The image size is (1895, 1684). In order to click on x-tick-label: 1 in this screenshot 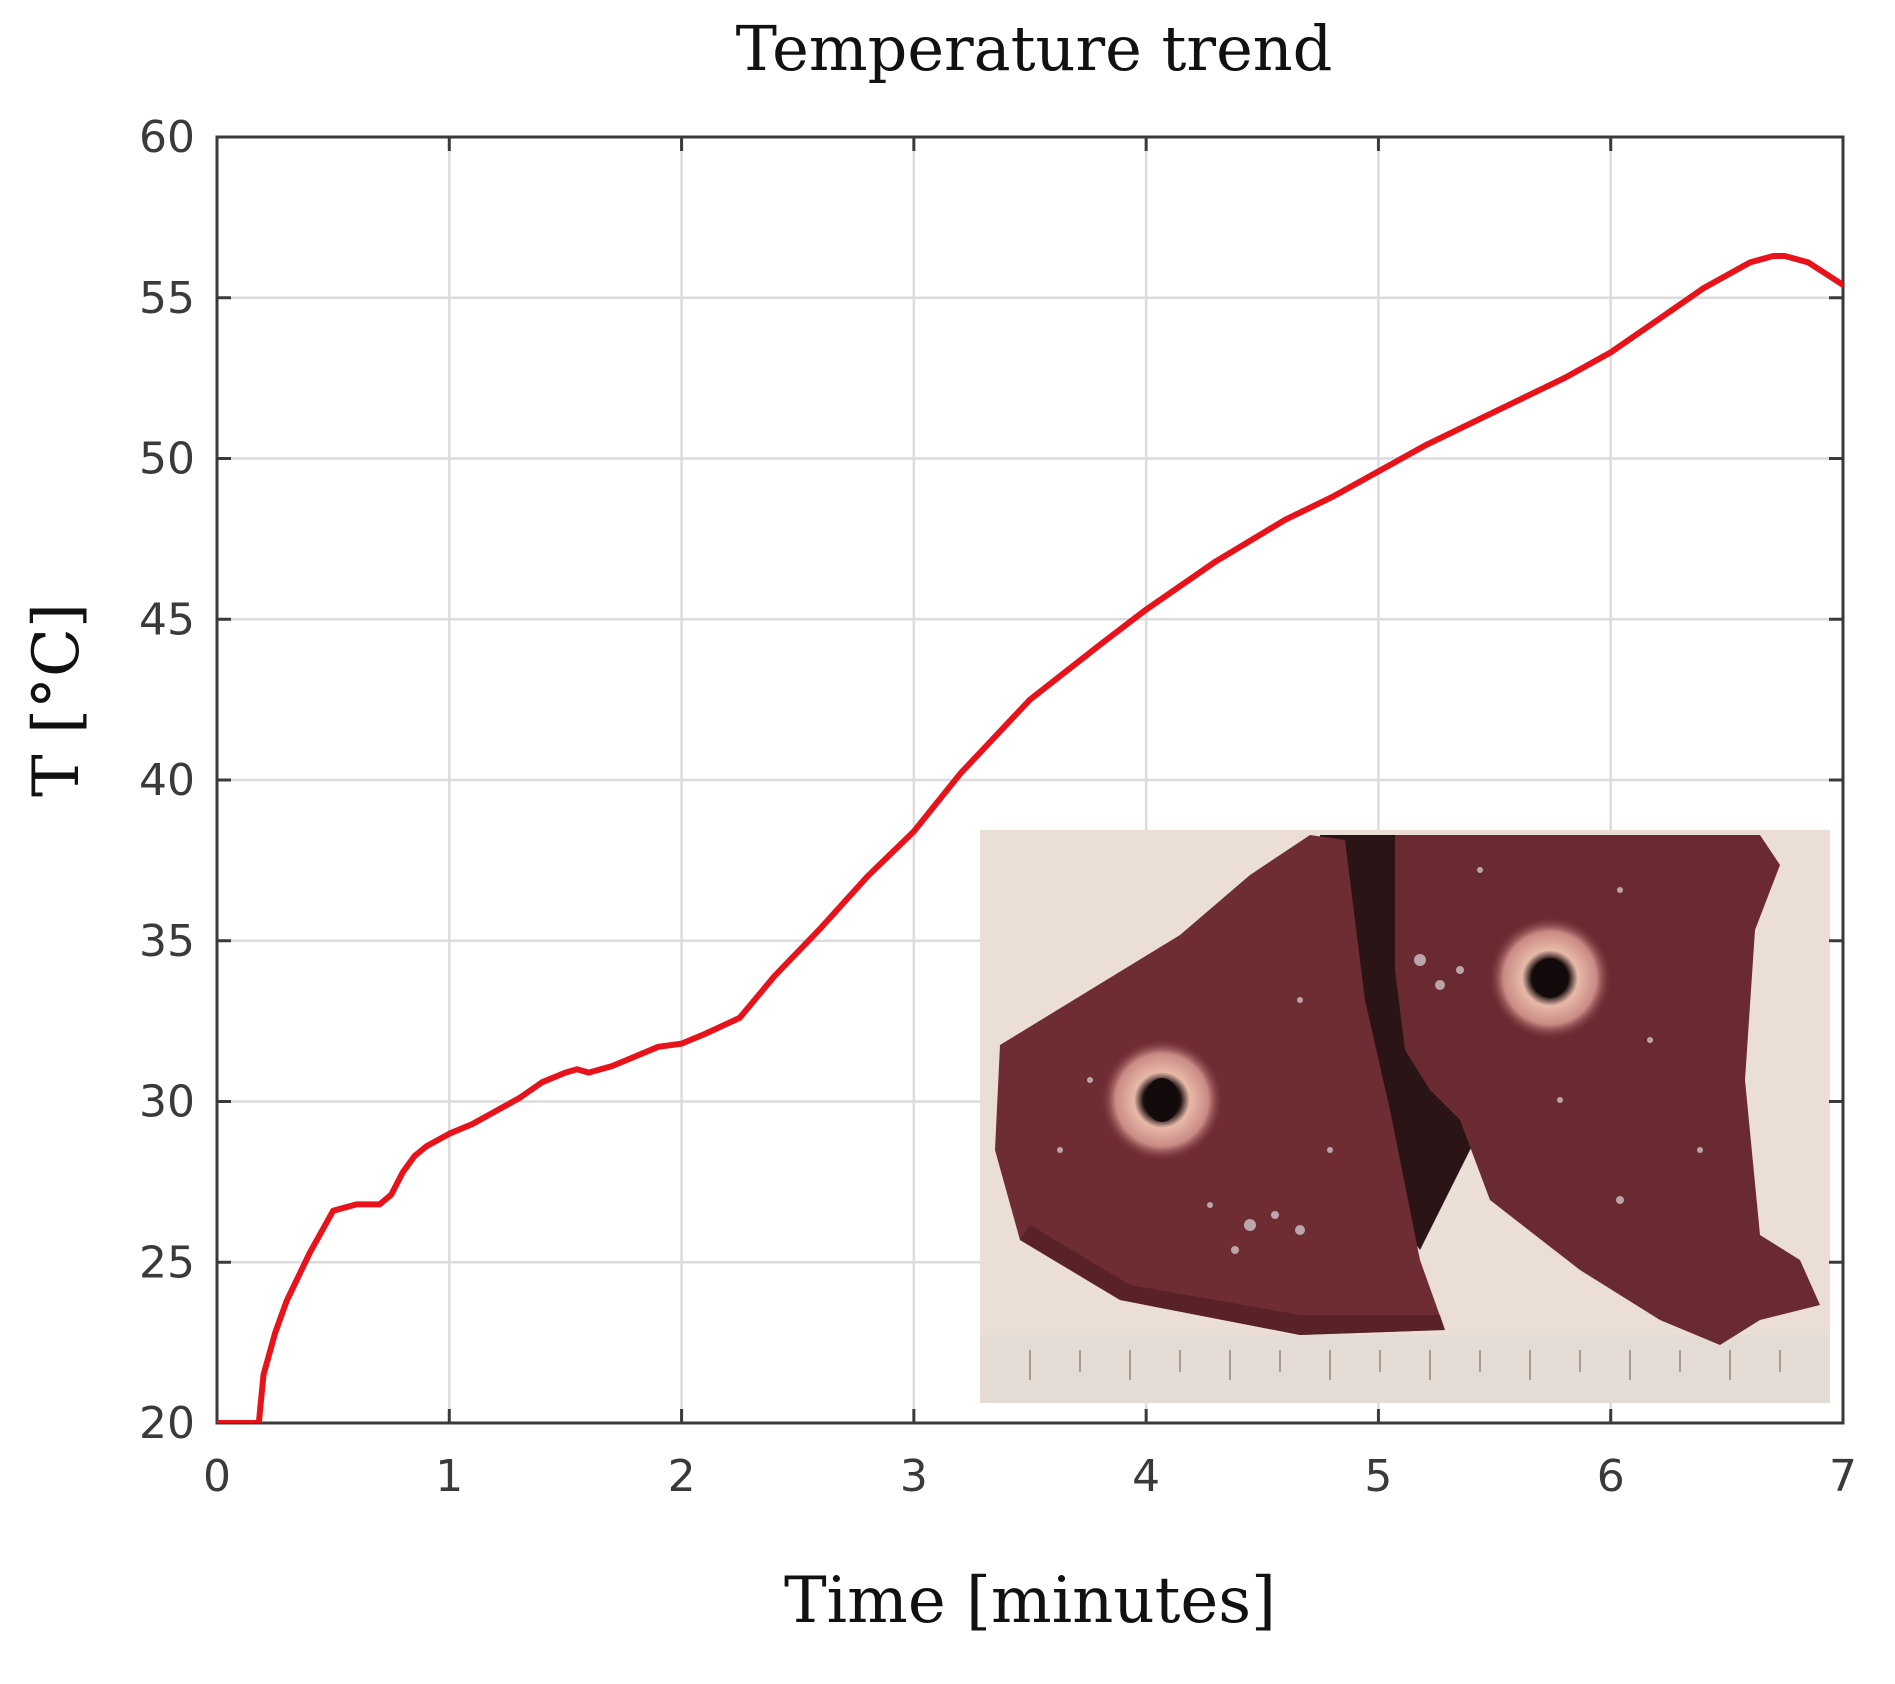, I will do `click(449, 1476)`.